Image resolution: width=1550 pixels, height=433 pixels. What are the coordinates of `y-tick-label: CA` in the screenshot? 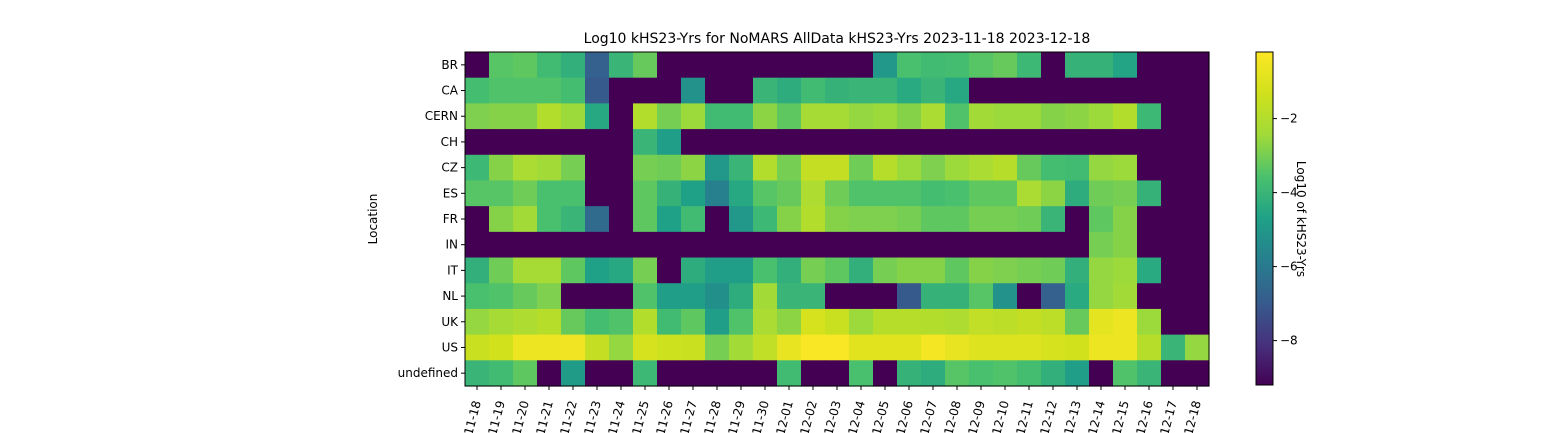 It's located at (449, 91).